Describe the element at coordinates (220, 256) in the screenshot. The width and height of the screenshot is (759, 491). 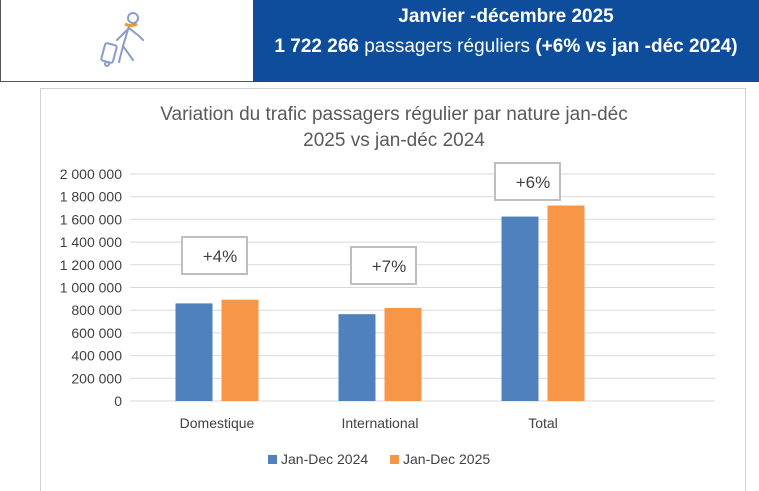
I see `annotation-label: +4%` at that location.